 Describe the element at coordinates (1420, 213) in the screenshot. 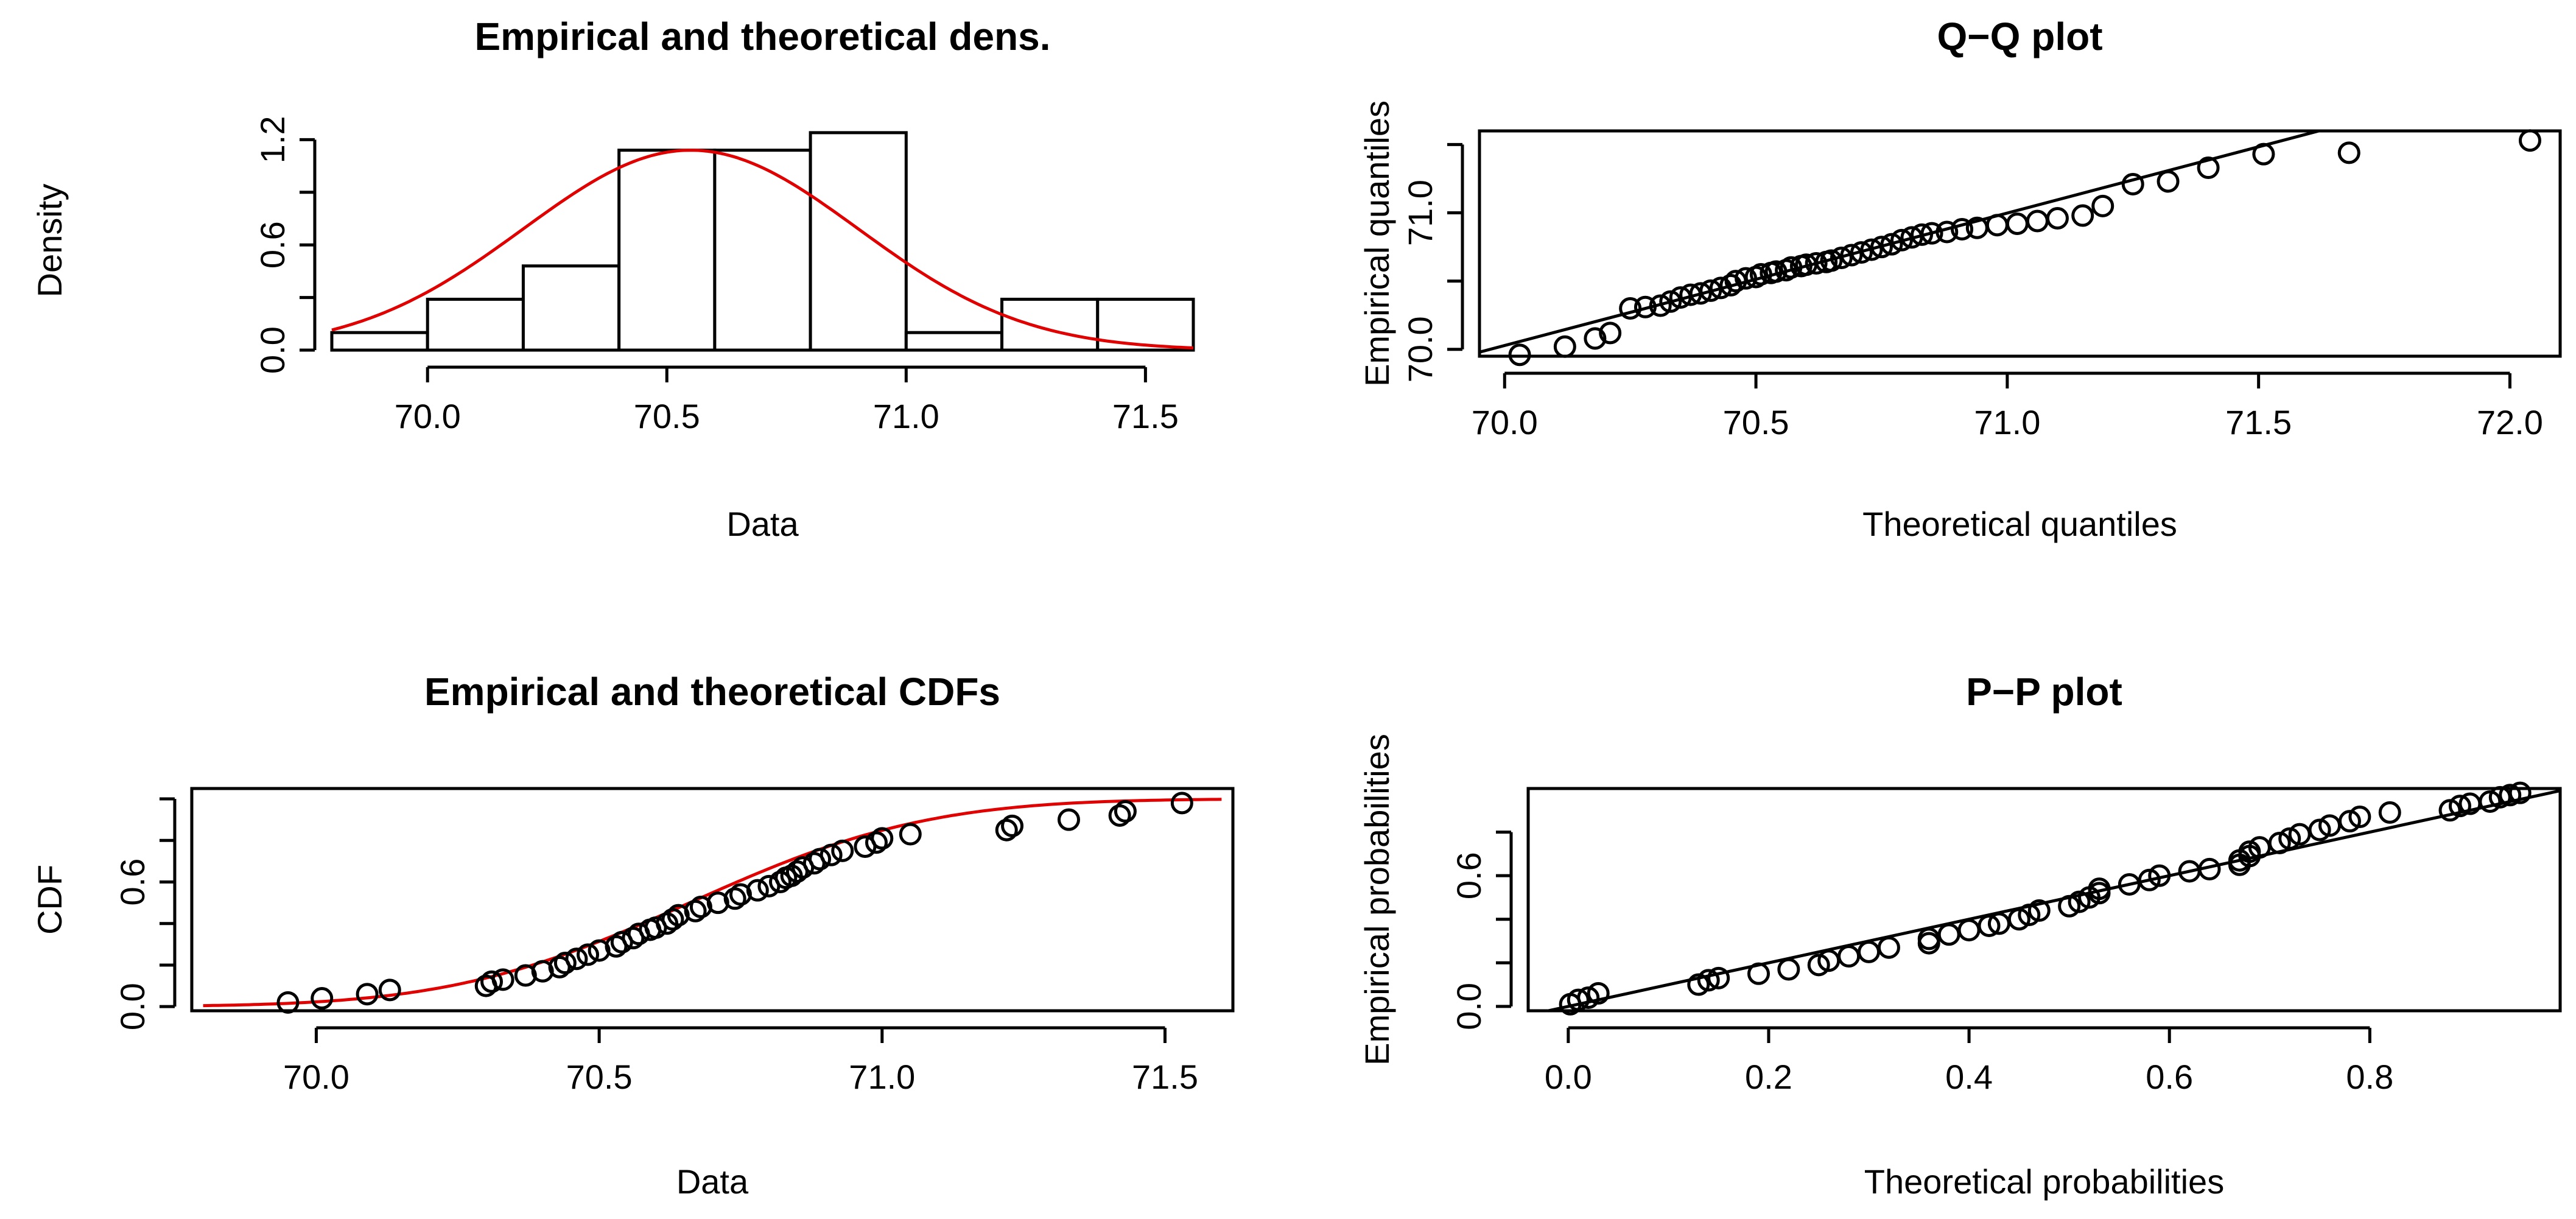

I see `qq-y-tick-label: 71.0` at that location.